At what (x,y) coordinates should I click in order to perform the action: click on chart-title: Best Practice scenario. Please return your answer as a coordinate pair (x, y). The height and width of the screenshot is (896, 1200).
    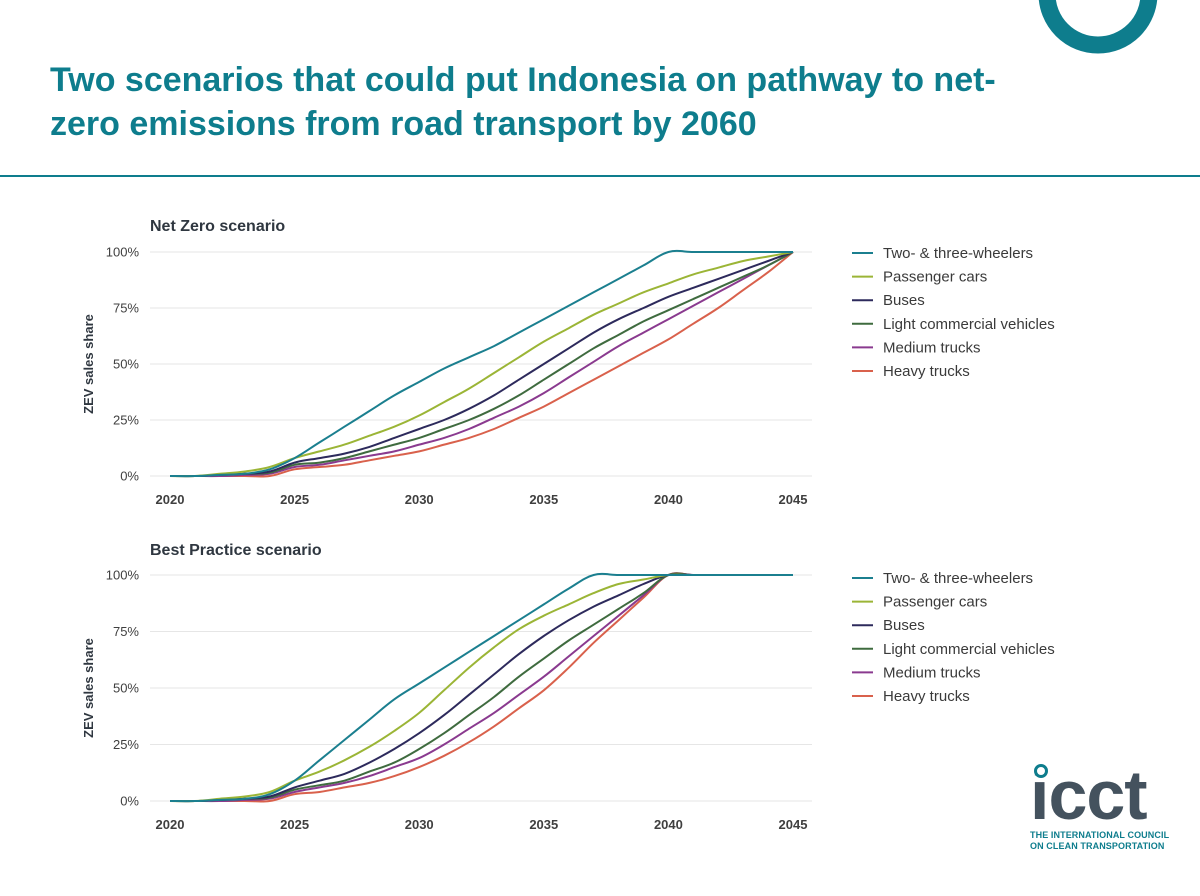
    Looking at the image, I should click on (236, 550).